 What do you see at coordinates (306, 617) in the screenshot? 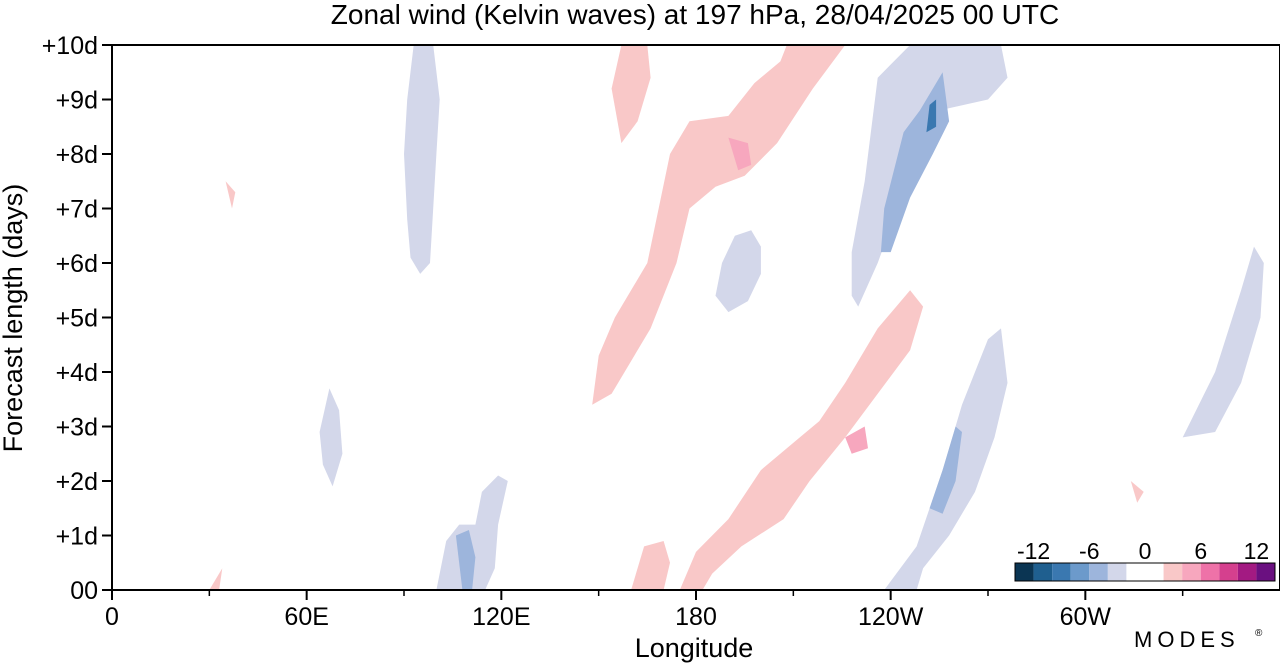
I see `x-tick-label: 60E` at bounding box center [306, 617].